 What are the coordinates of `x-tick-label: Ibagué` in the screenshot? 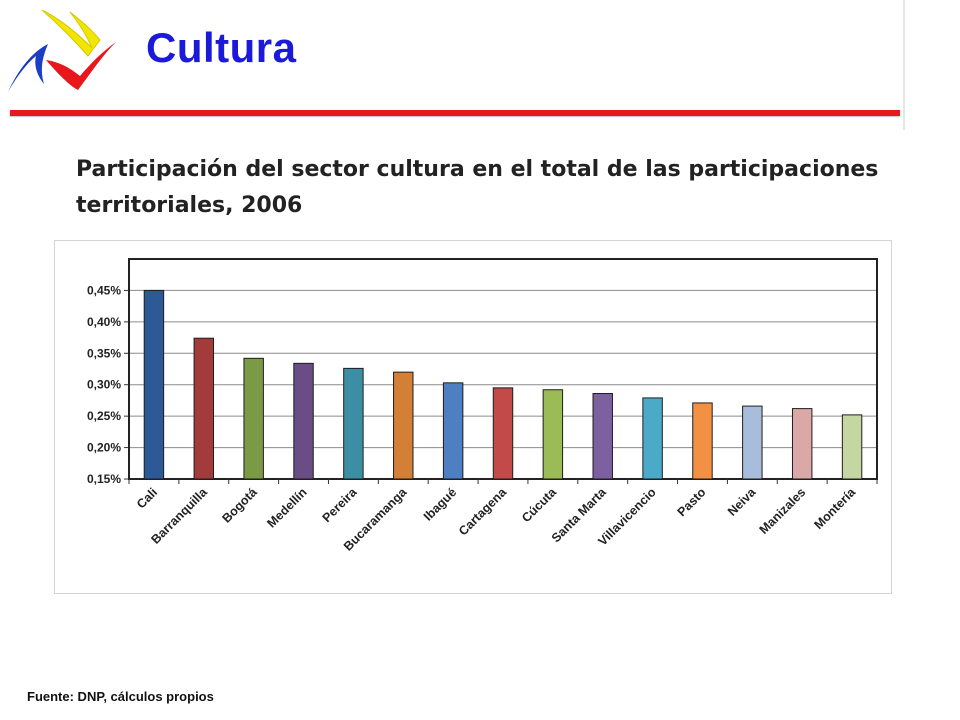 It's located at (440, 504).